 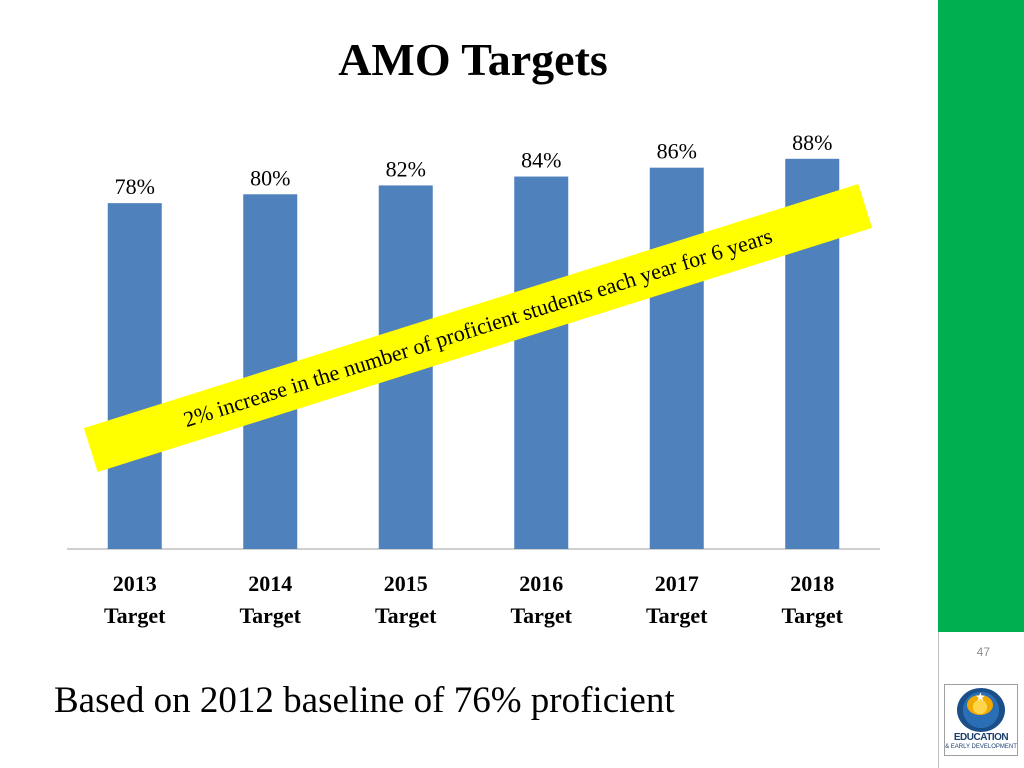 I want to click on bar-2016, so click(x=541, y=362).